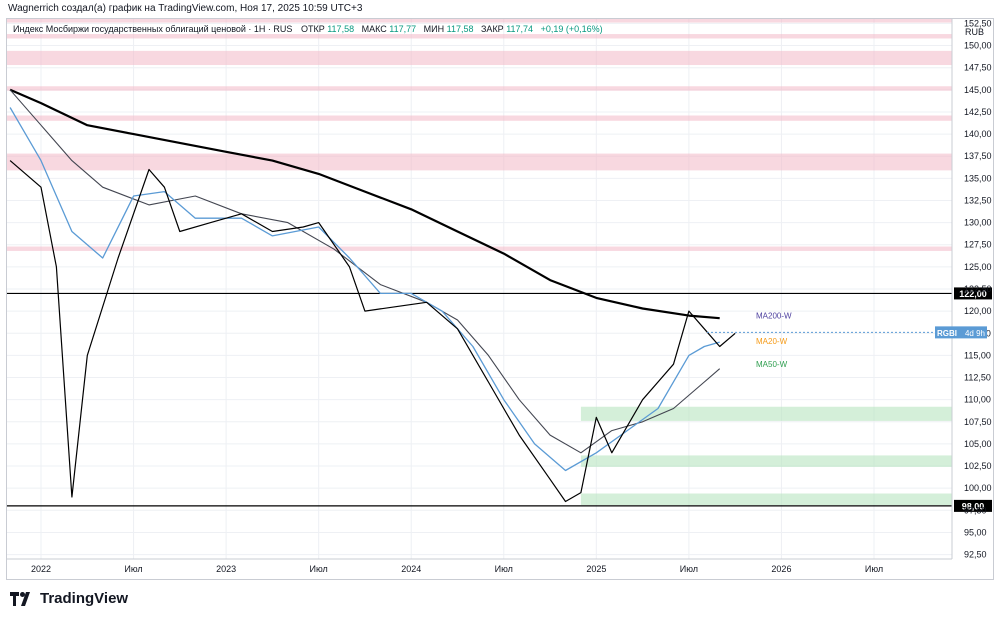 The height and width of the screenshot is (620, 1000). I want to click on price-tag-name: RGBI, so click(947, 333).